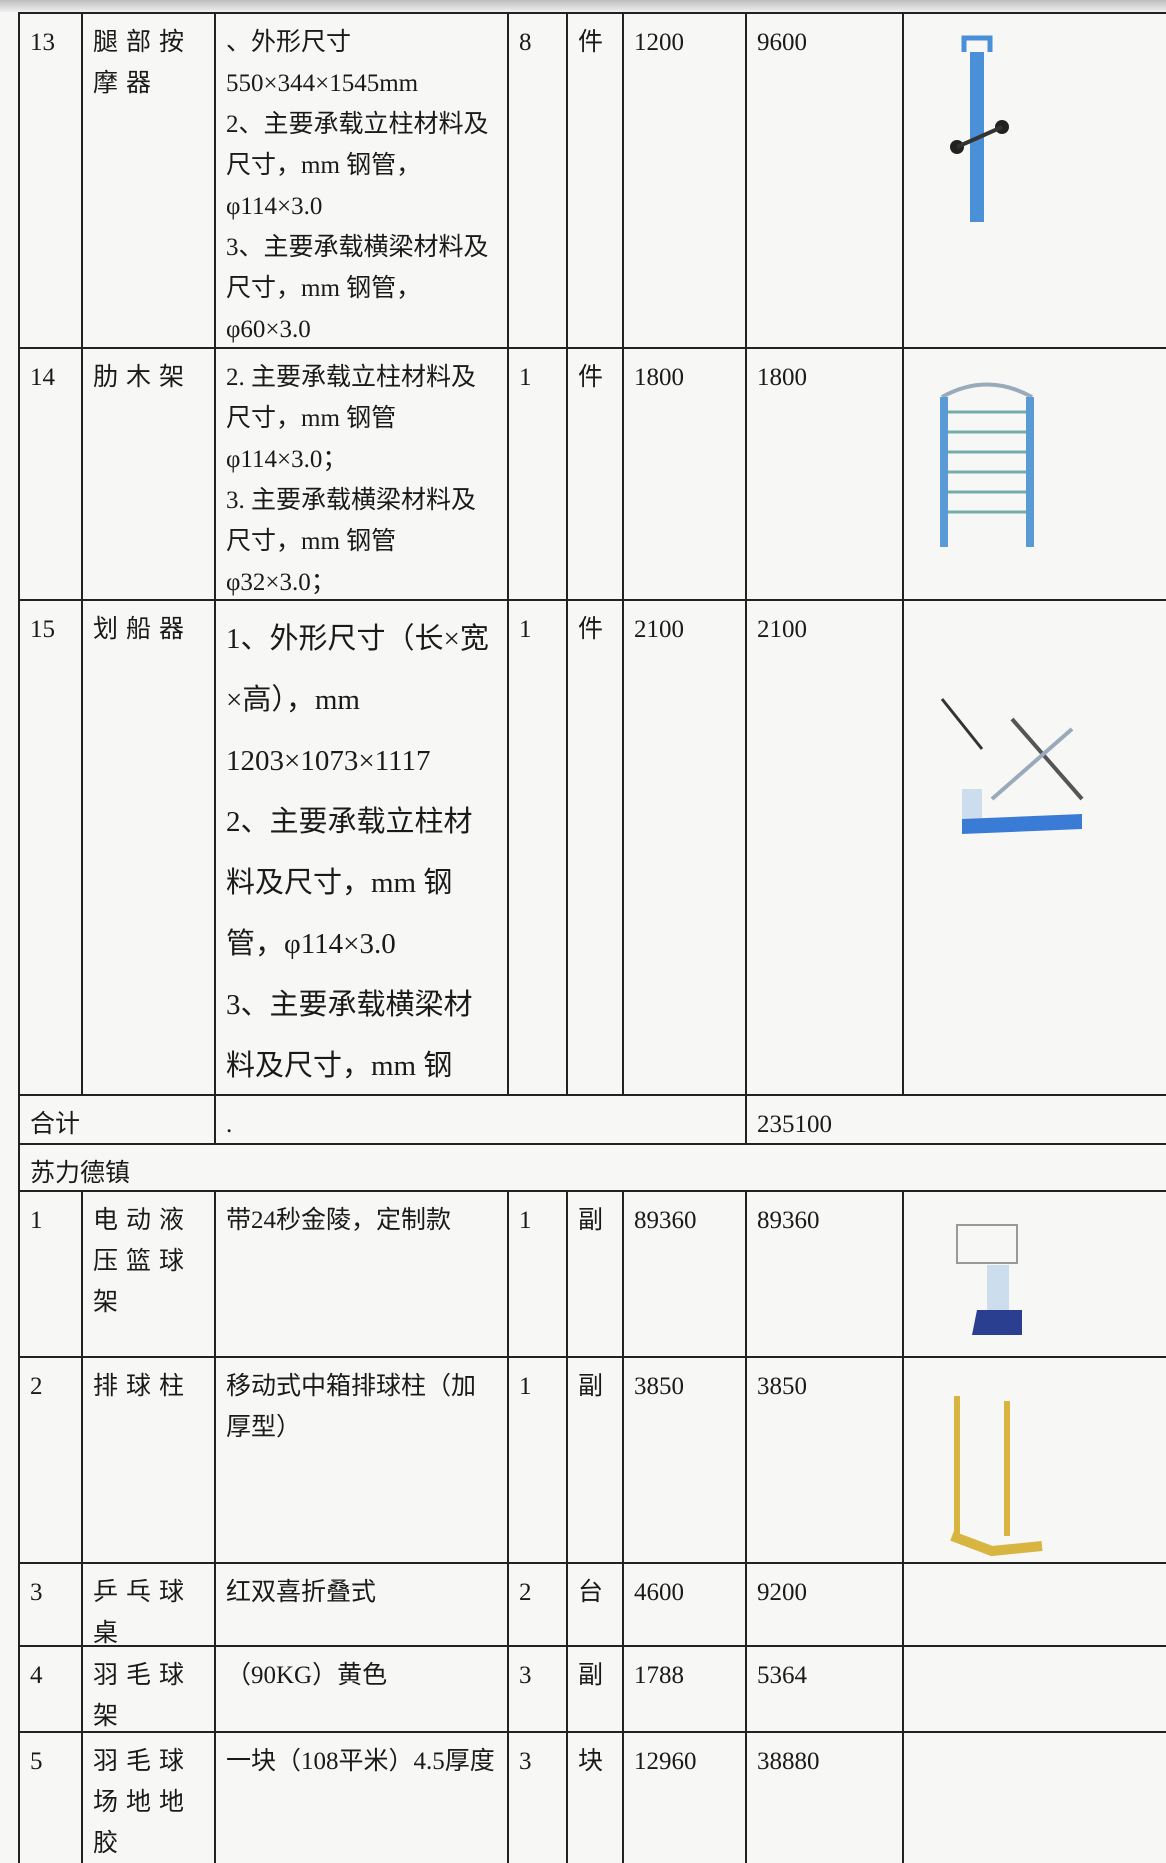 This screenshot has height=1863, width=1166. I want to click on item-price: 12960, so click(684, 1797).